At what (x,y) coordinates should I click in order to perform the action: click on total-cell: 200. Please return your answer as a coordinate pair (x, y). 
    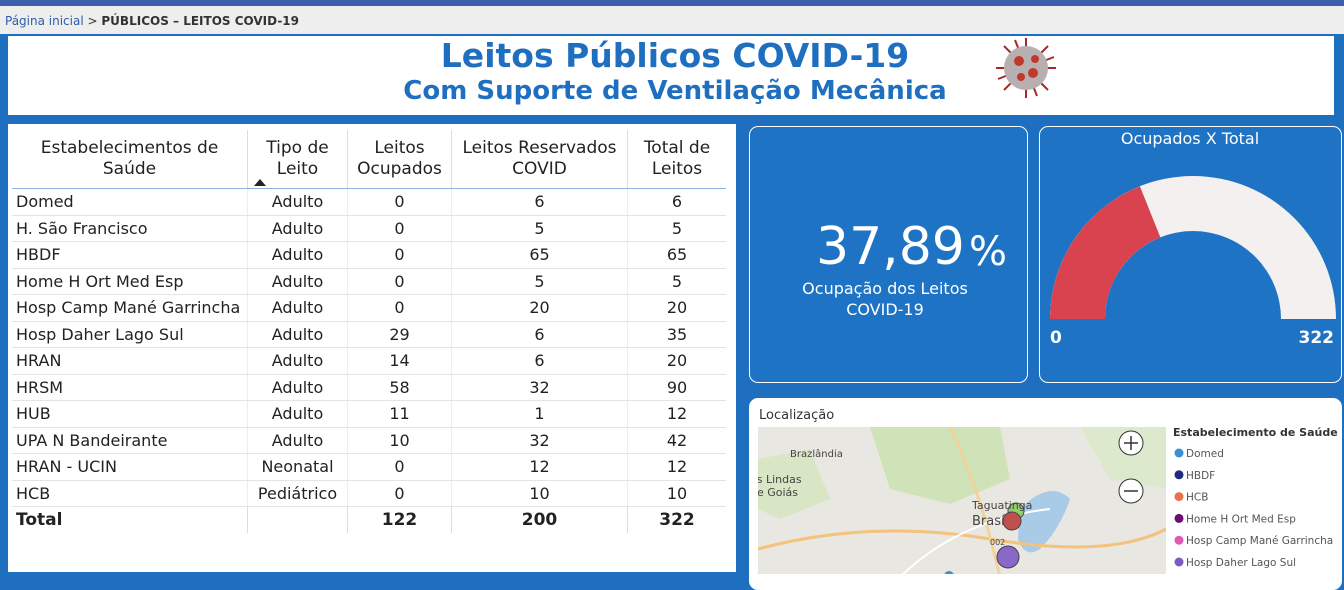
    Looking at the image, I should click on (539, 519).